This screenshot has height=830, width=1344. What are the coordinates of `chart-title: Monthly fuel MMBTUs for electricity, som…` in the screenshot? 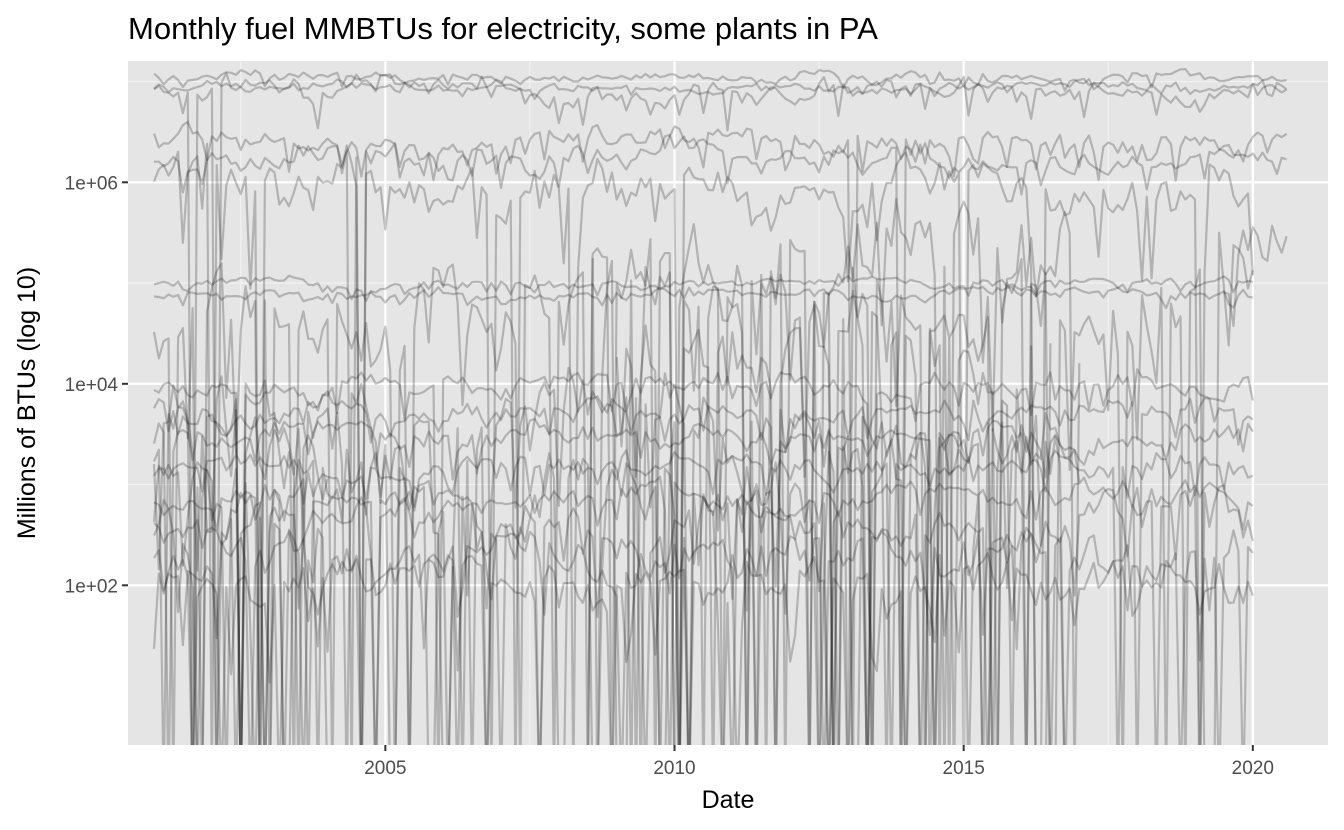 It's located at (503, 28).